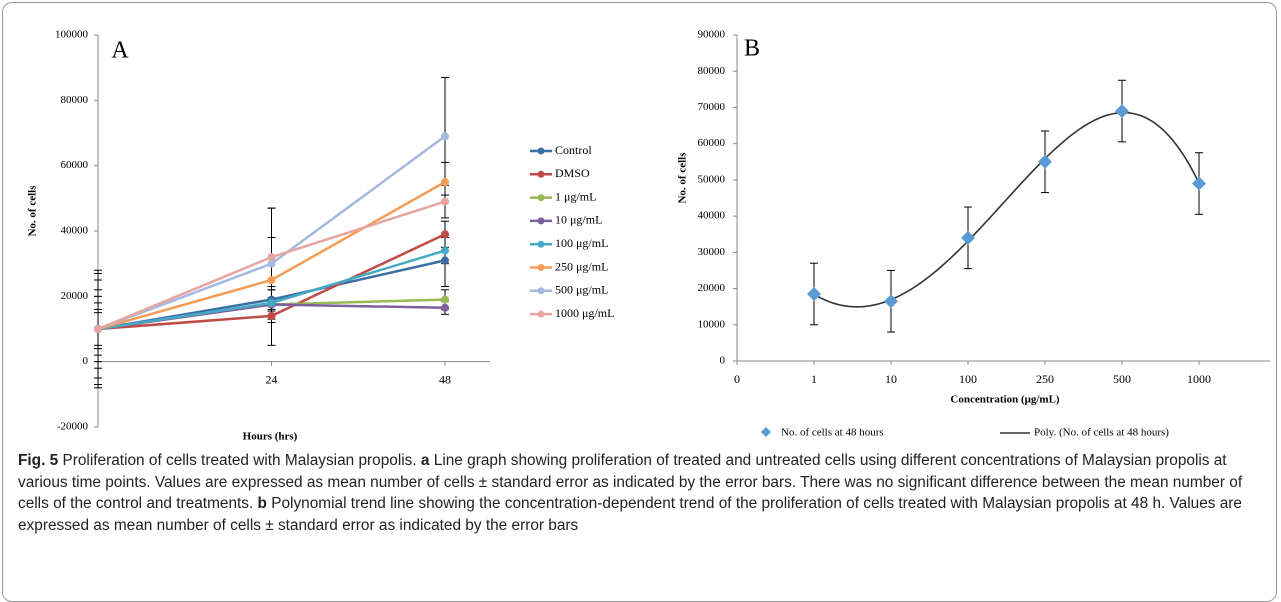  Describe the element at coordinates (73, 427) in the screenshot. I see `y-tick-label: -20000` at that location.